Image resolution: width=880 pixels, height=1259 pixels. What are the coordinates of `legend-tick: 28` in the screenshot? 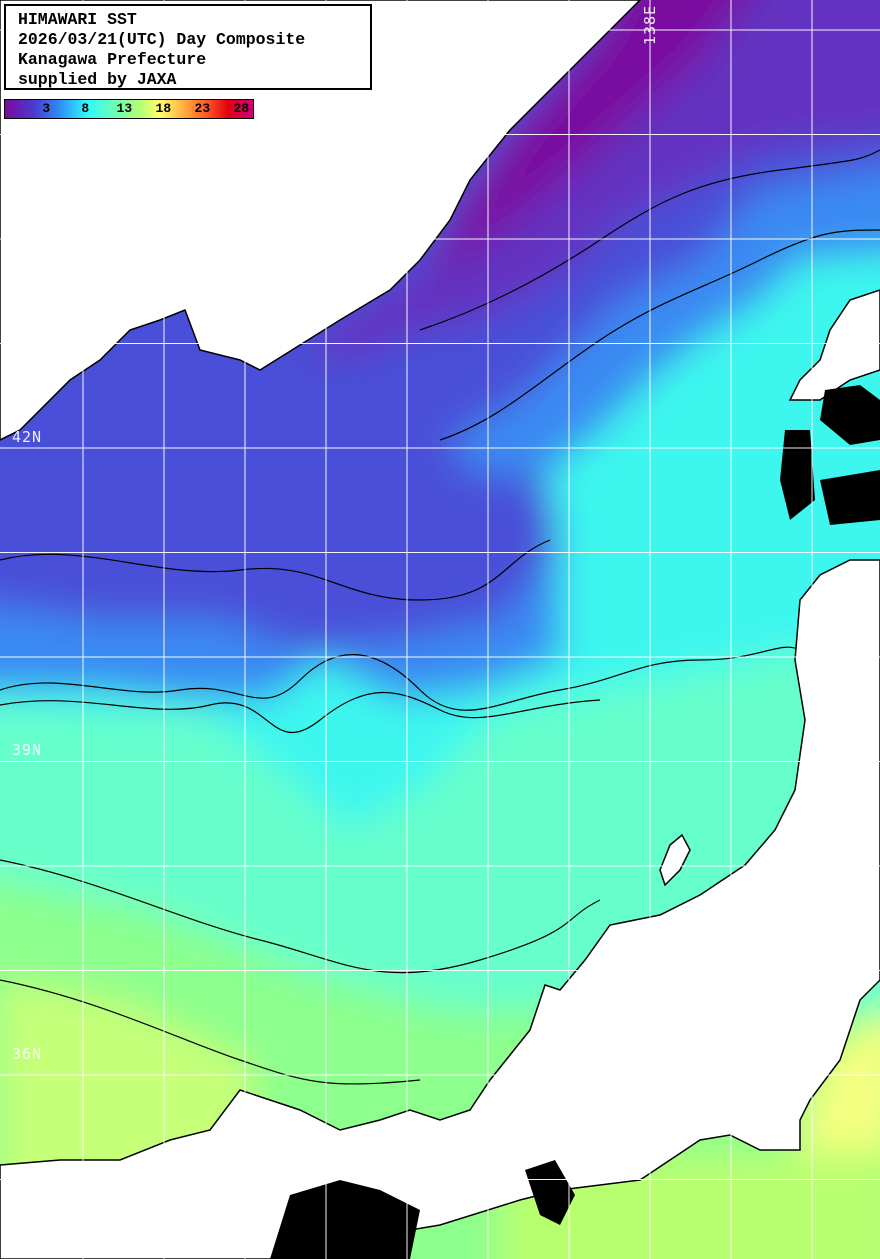 It's located at (241, 108).